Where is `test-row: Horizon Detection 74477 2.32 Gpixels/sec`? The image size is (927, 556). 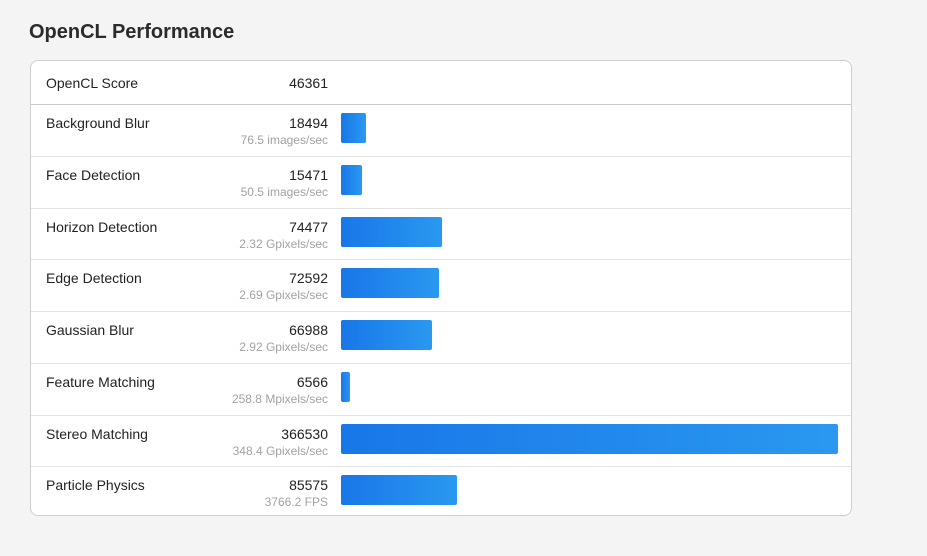
test-row: Horizon Detection 74477 2.32 Gpixels/sec is located at coordinates (441, 235).